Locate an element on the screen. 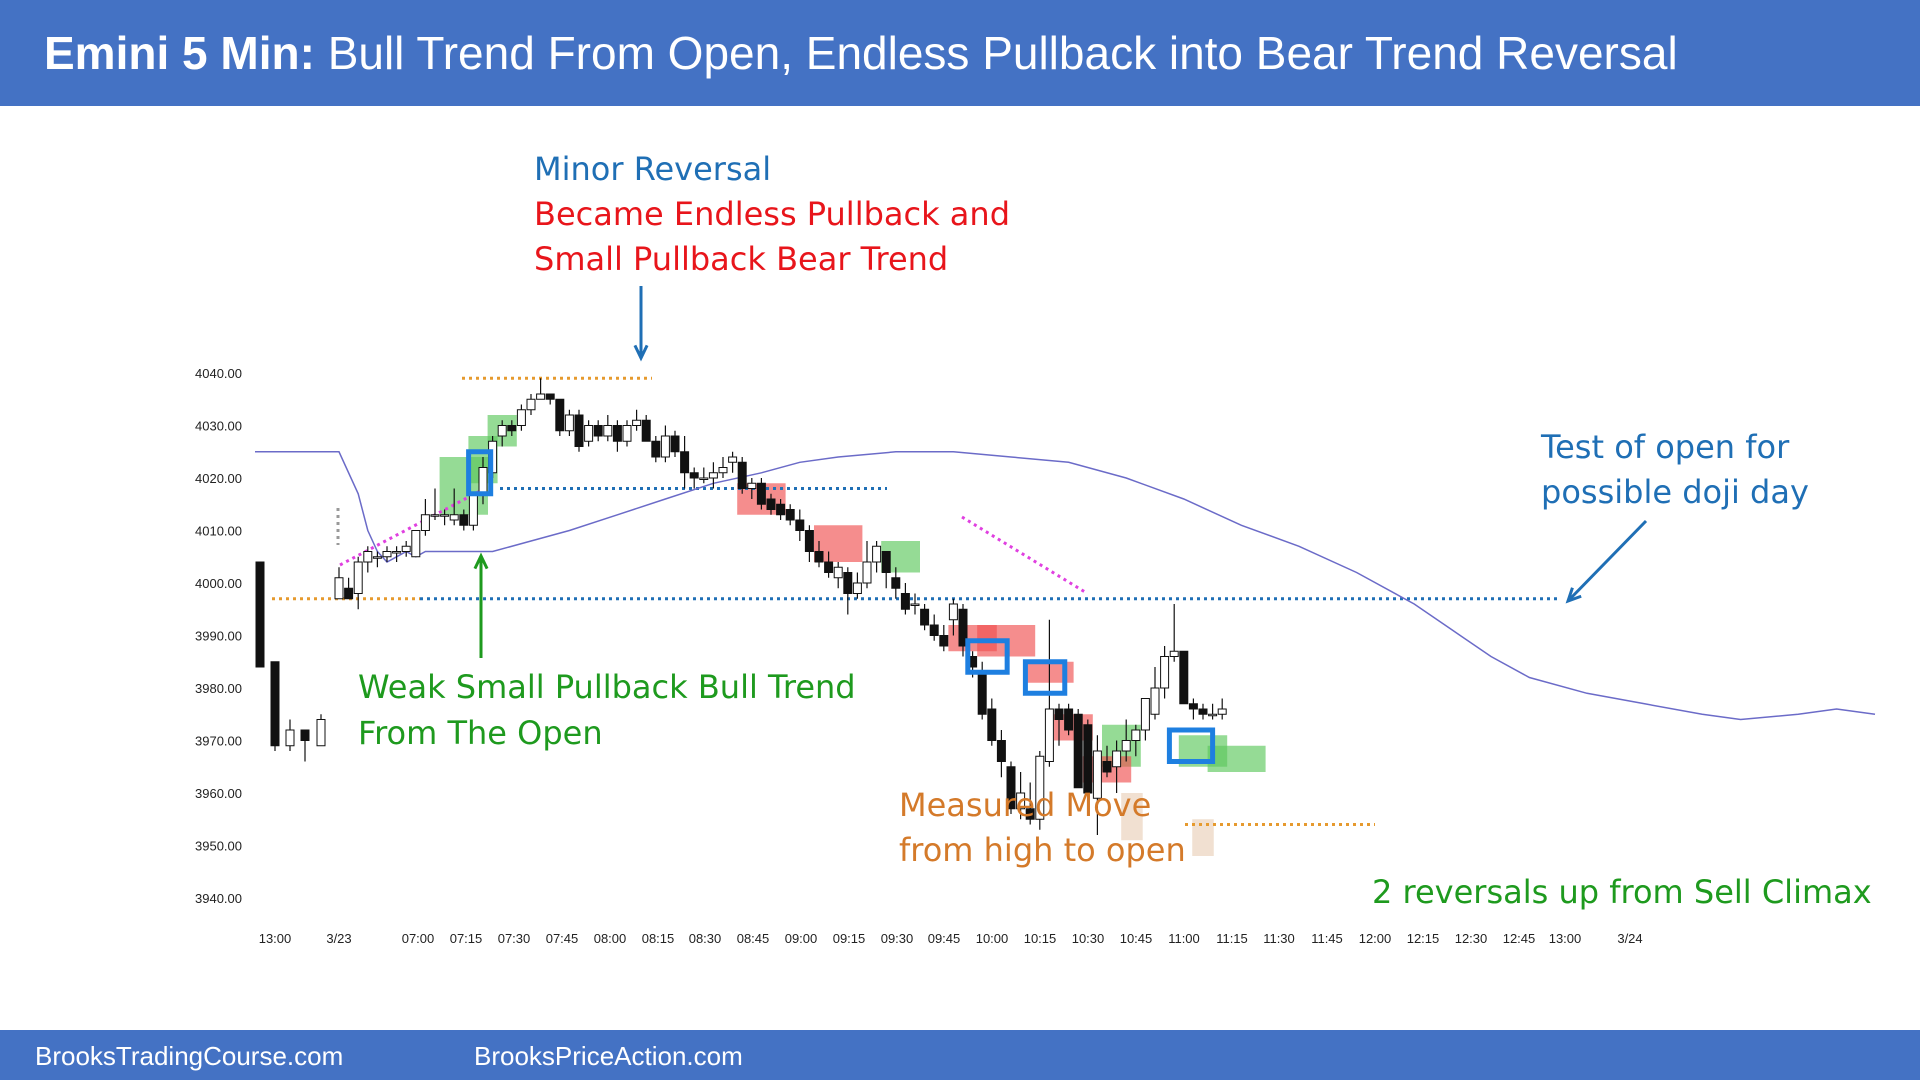 The height and width of the screenshot is (1080, 1920). footer-right-link: BrooksPriceAction.com is located at coordinates (608, 1056).